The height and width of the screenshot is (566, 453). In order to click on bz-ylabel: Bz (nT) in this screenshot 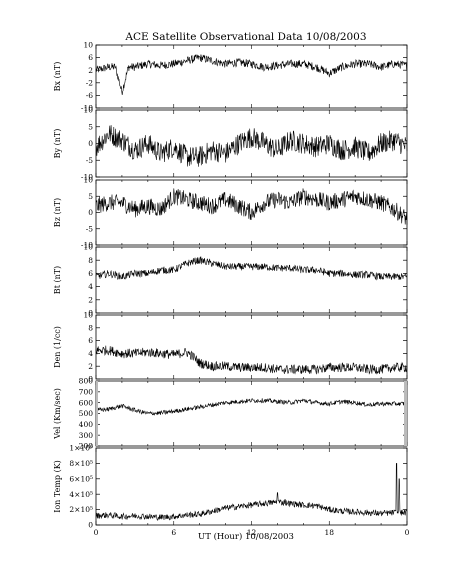, I will do `click(57, 212)`.